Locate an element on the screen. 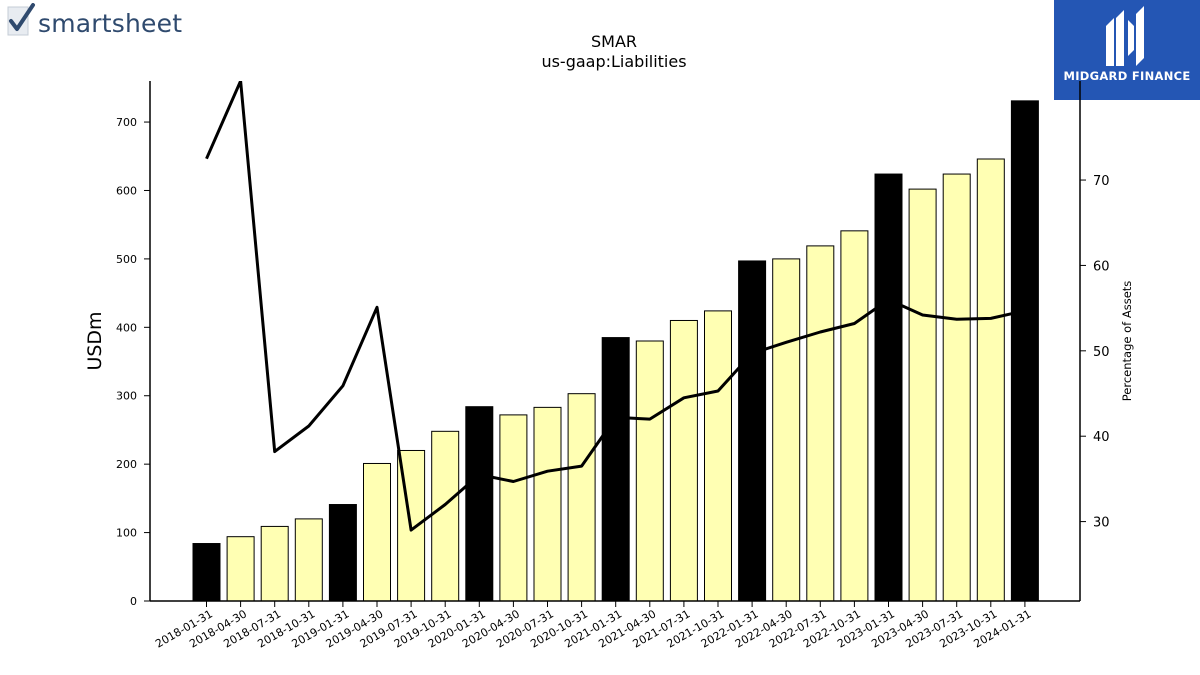 The image size is (1200, 675). smartsheet-logo: smartsheet is located at coordinates (94, 23).